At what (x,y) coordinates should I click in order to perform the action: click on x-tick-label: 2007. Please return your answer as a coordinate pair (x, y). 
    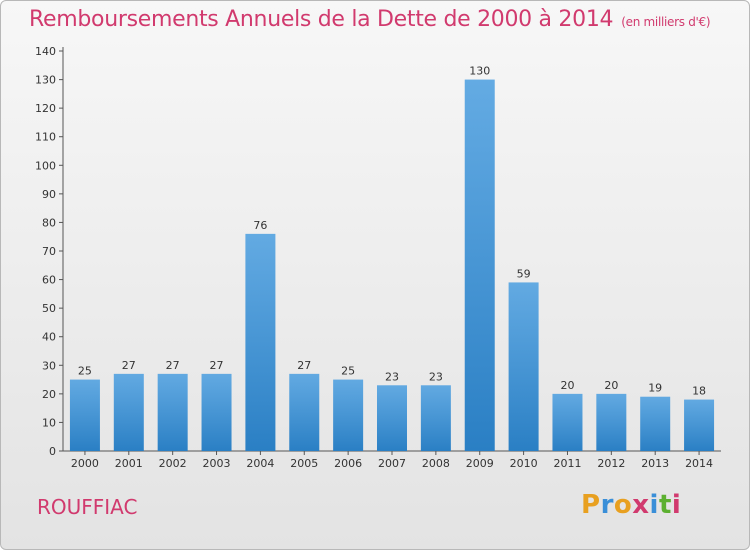
    Looking at the image, I should click on (392, 463).